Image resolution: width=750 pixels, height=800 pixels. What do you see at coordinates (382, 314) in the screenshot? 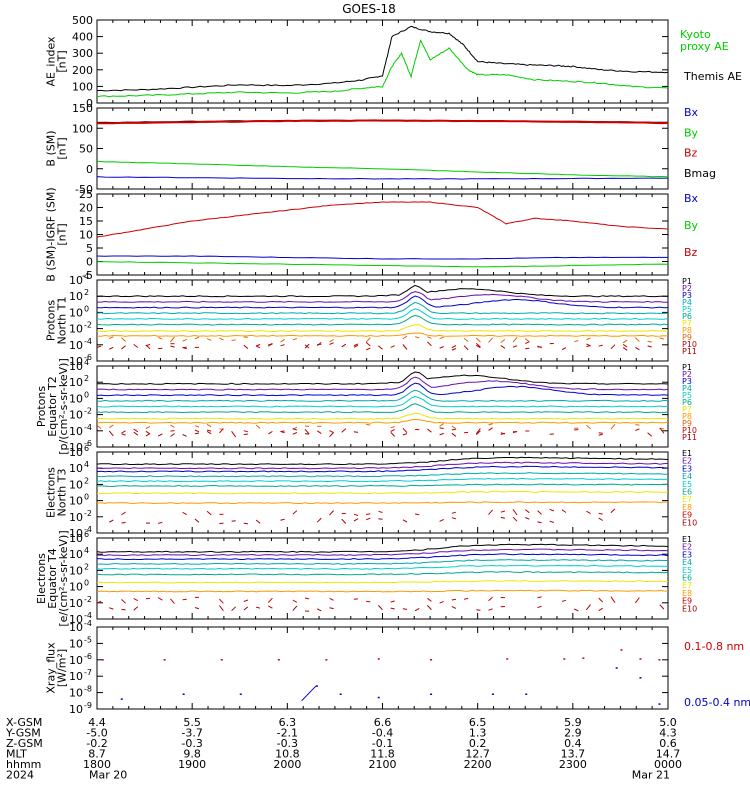
I see `series-p5` at bounding box center [382, 314].